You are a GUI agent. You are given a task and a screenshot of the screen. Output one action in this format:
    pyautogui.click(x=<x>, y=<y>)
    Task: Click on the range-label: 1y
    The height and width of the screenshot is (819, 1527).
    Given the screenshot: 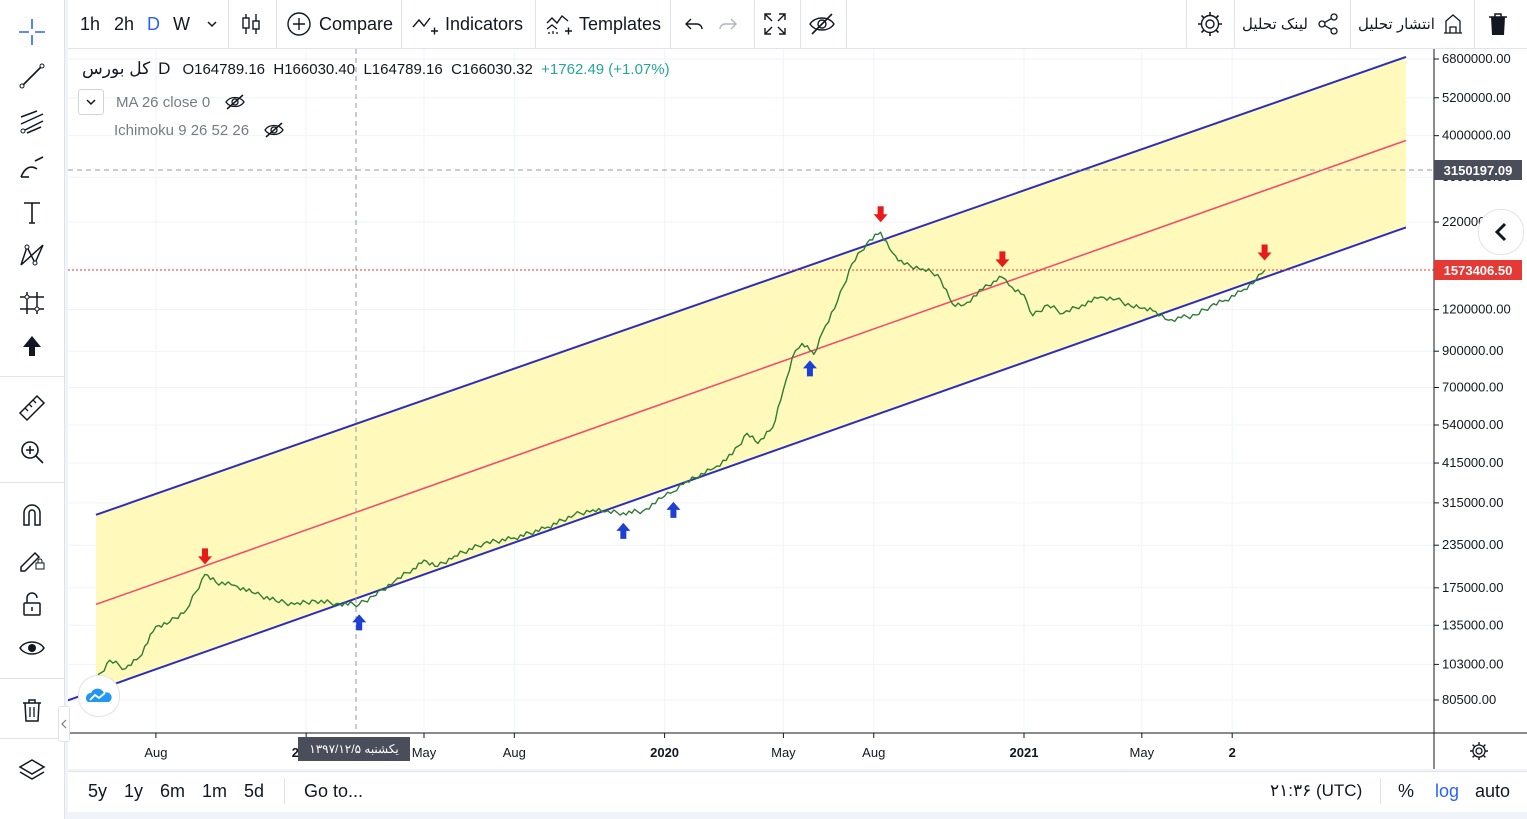 What is the action you would take?
    pyautogui.click(x=134, y=790)
    